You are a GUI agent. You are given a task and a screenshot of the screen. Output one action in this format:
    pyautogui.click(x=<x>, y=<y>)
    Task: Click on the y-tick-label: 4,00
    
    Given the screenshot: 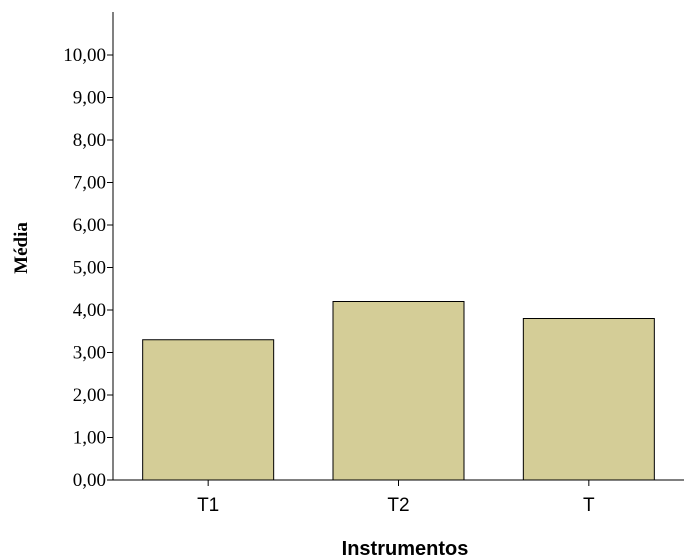 What is the action you would take?
    pyautogui.click(x=89, y=310)
    